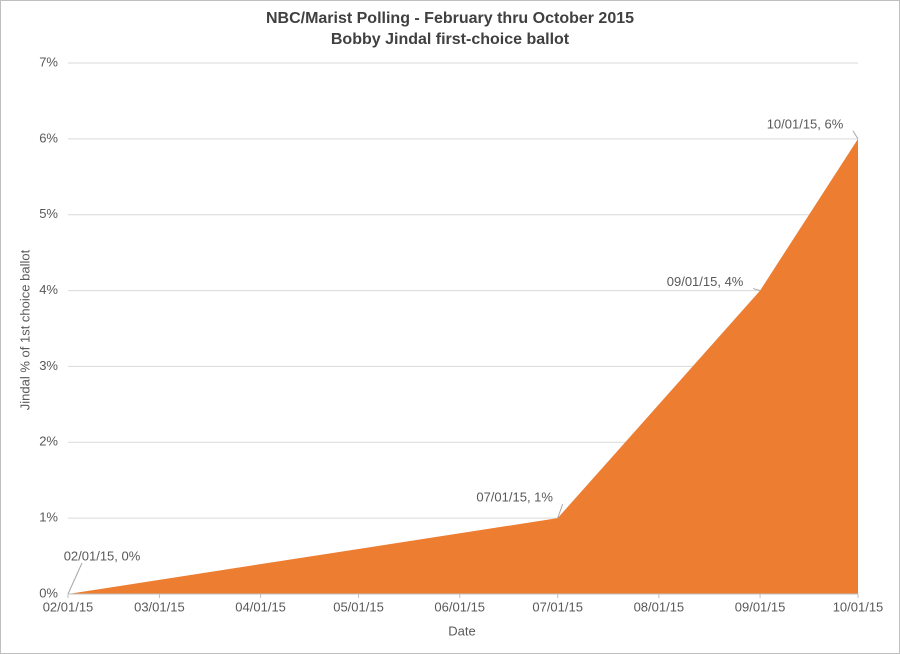  Describe the element at coordinates (760, 606) in the screenshot. I see `x-tick-label: 09/01/15` at that location.